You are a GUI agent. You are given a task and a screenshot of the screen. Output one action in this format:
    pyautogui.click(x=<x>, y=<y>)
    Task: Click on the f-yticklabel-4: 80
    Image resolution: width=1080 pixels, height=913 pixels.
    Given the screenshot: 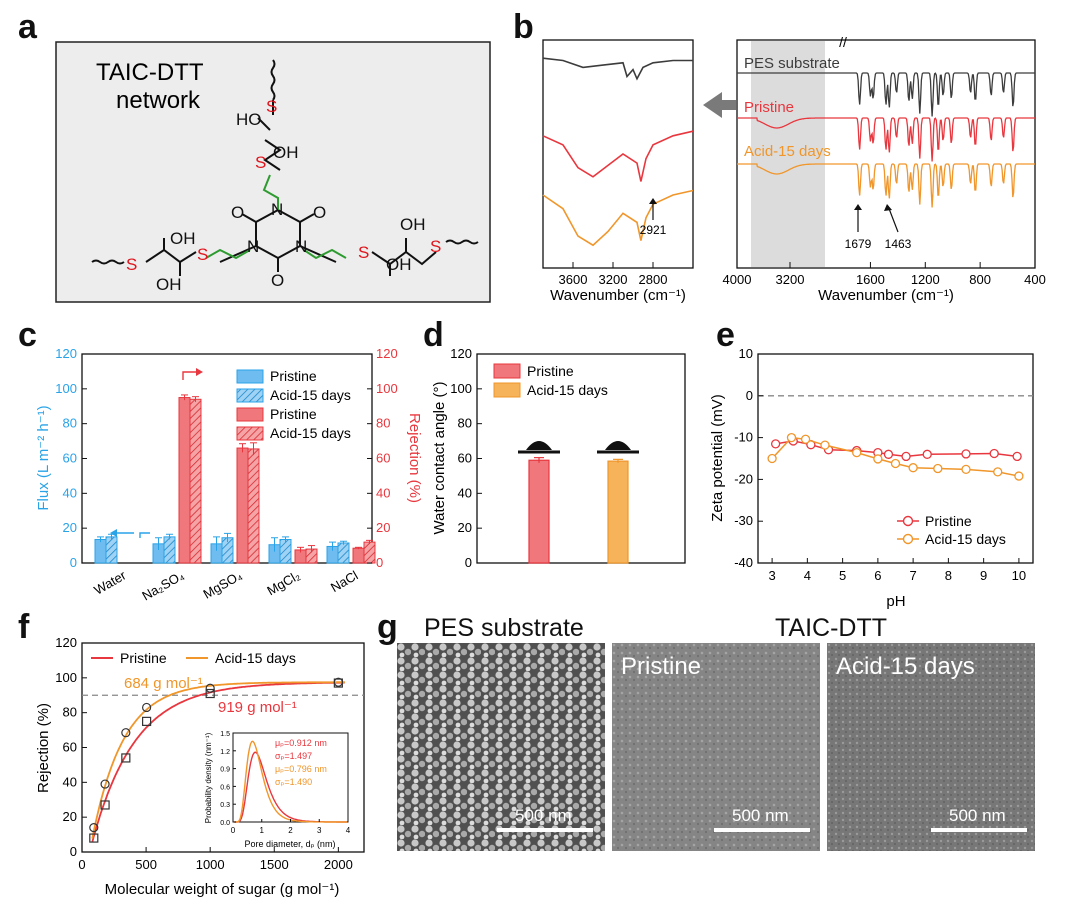 What is the action you would take?
    pyautogui.click(x=70, y=712)
    